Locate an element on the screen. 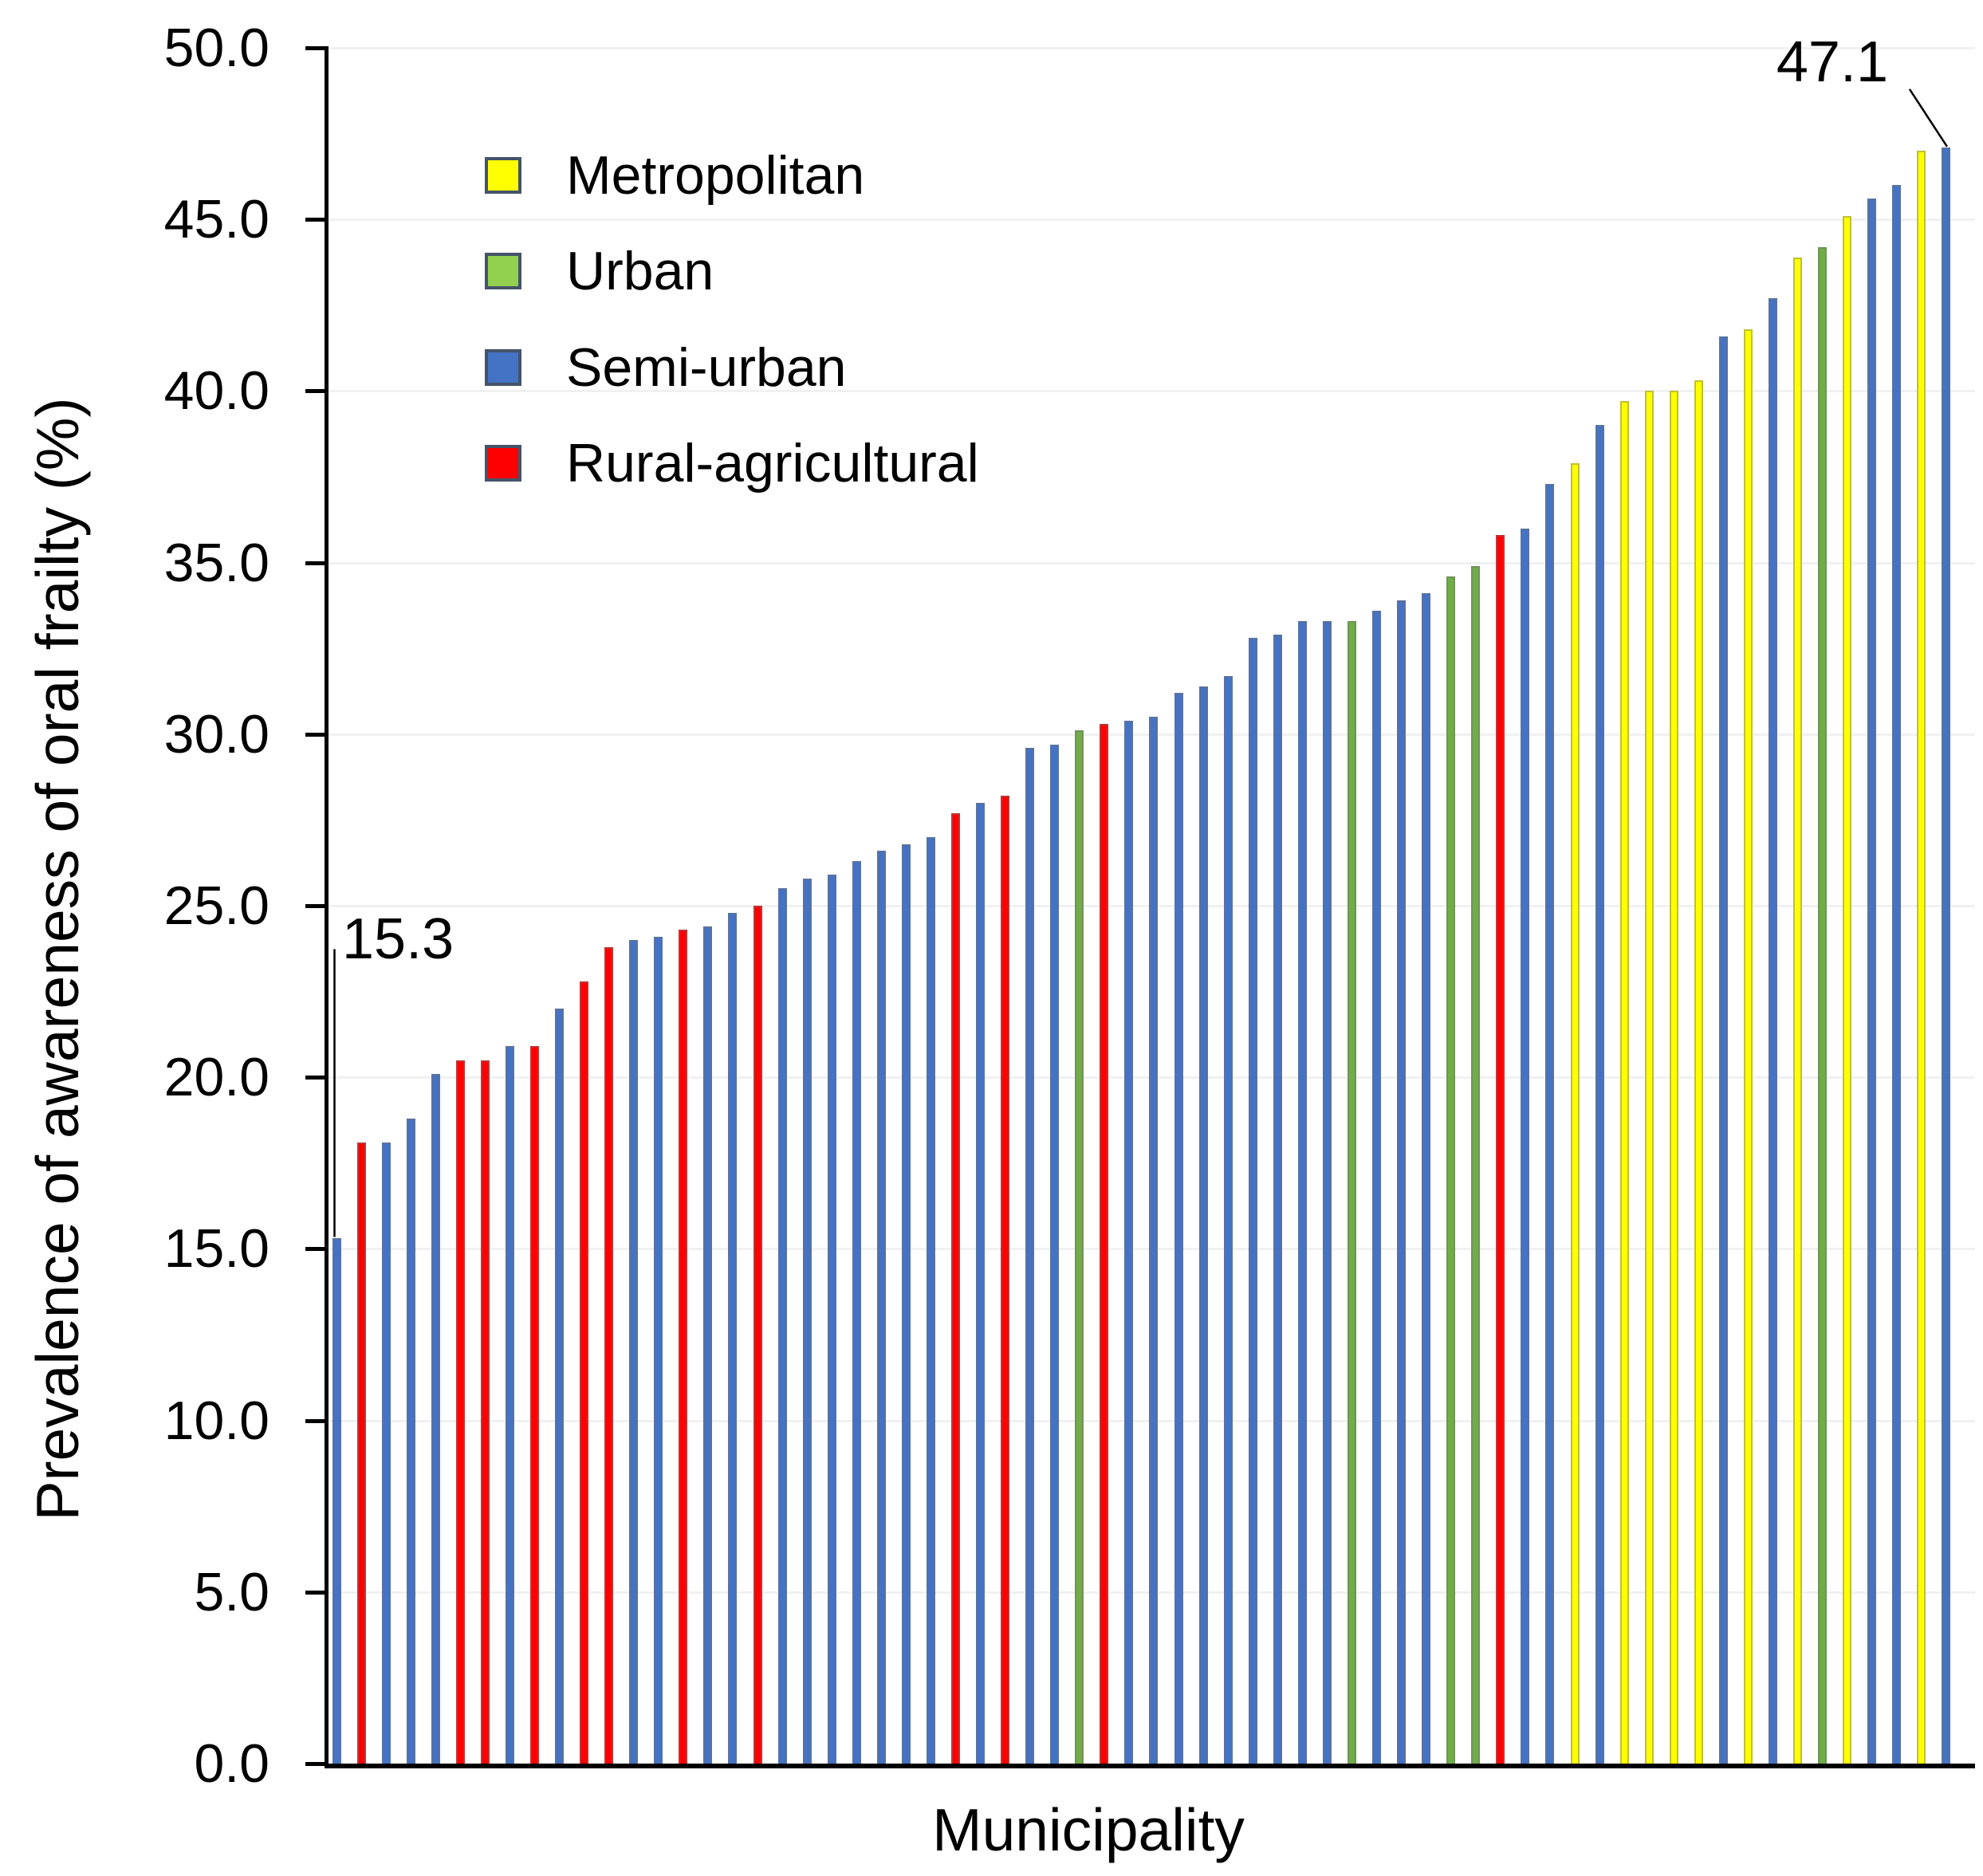 This screenshot has width=1983, height=1876. bar-53-metropolitan is located at coordinates (1624, 1083).